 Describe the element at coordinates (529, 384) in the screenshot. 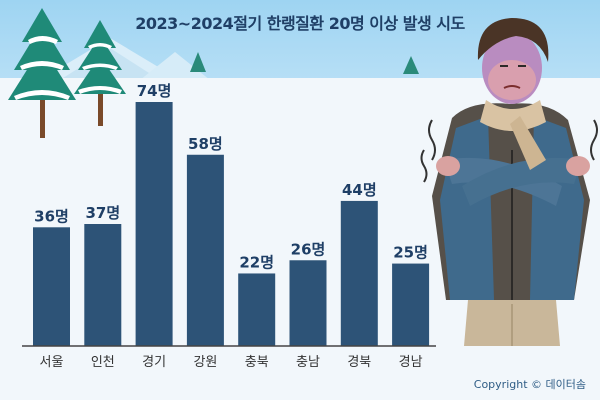

I see `copyright-text: Copyright © 데이터솜` at that location.